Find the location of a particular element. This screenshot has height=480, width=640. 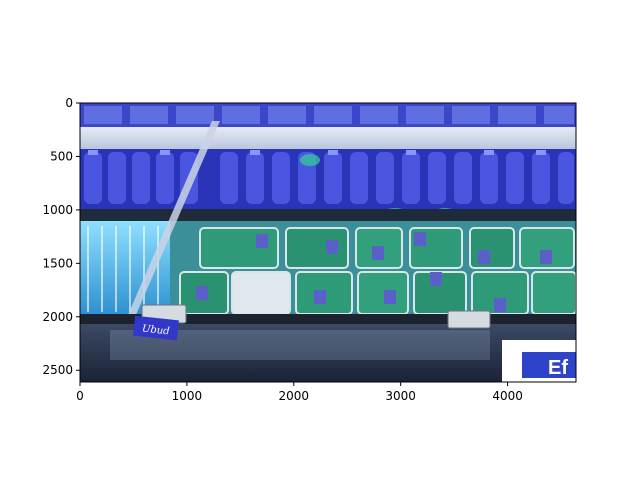

bottle-caps is located at coordinates (317, 152).